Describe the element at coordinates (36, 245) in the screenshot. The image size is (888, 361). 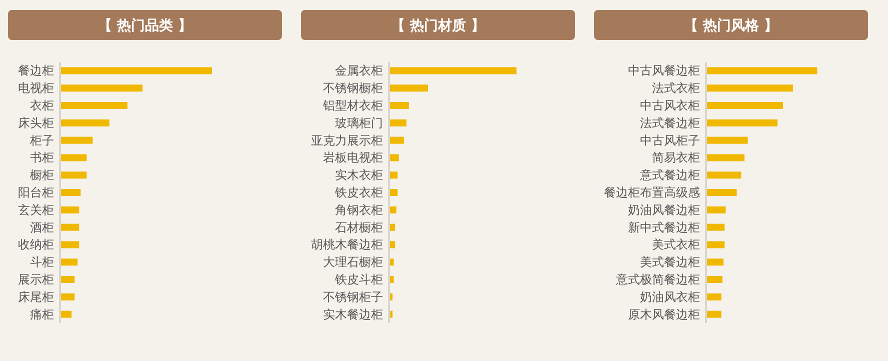
I see `y-tick-label: 收纳柜` at that location.